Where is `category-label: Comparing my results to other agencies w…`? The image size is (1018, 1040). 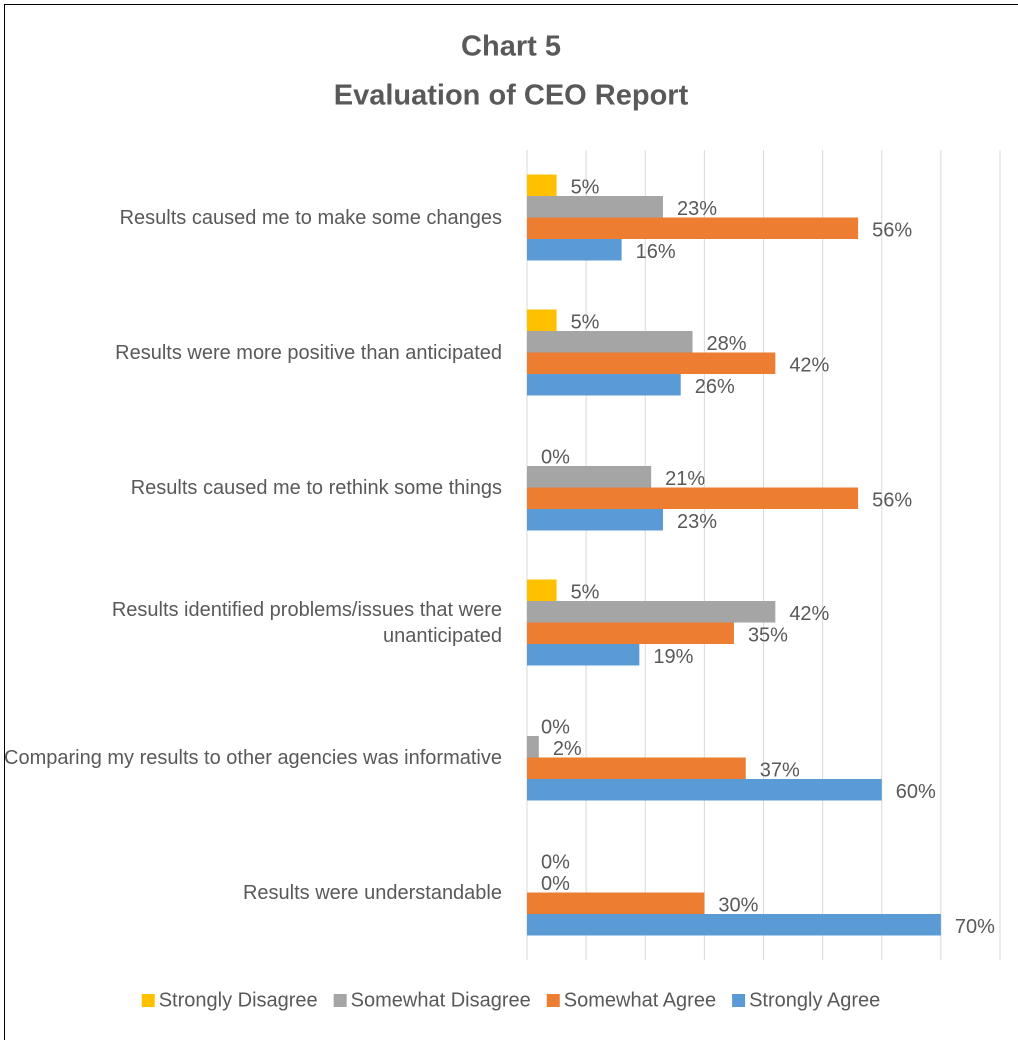
category-label: Comparing my results to other agencies w… is located at coordinates (253, 757).